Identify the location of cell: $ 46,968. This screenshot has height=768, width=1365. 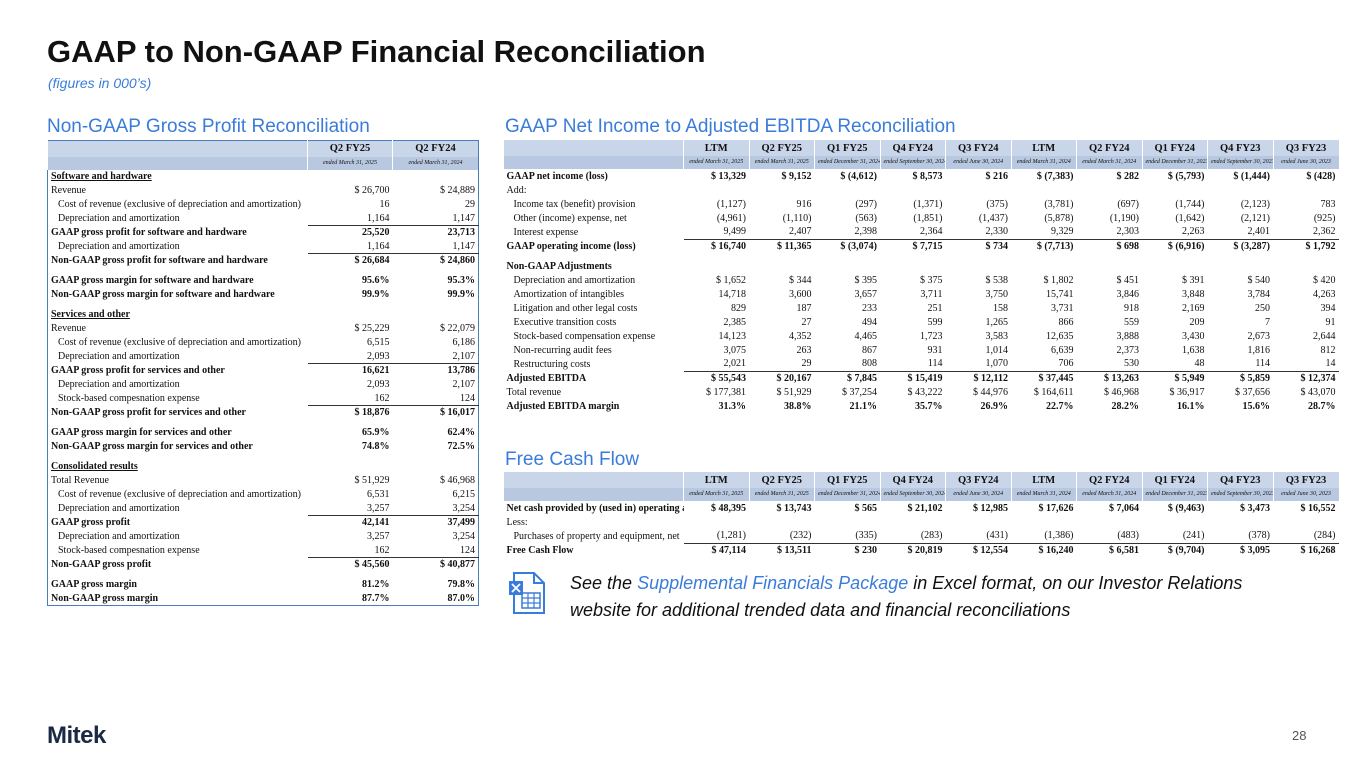
(457, 480).